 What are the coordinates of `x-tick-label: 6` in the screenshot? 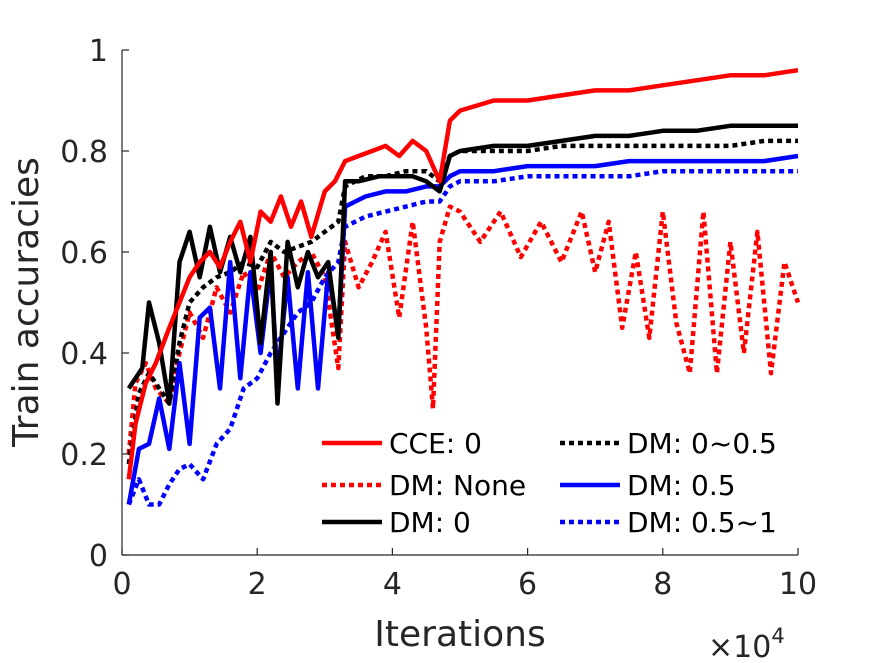 It's located at (527, 584).